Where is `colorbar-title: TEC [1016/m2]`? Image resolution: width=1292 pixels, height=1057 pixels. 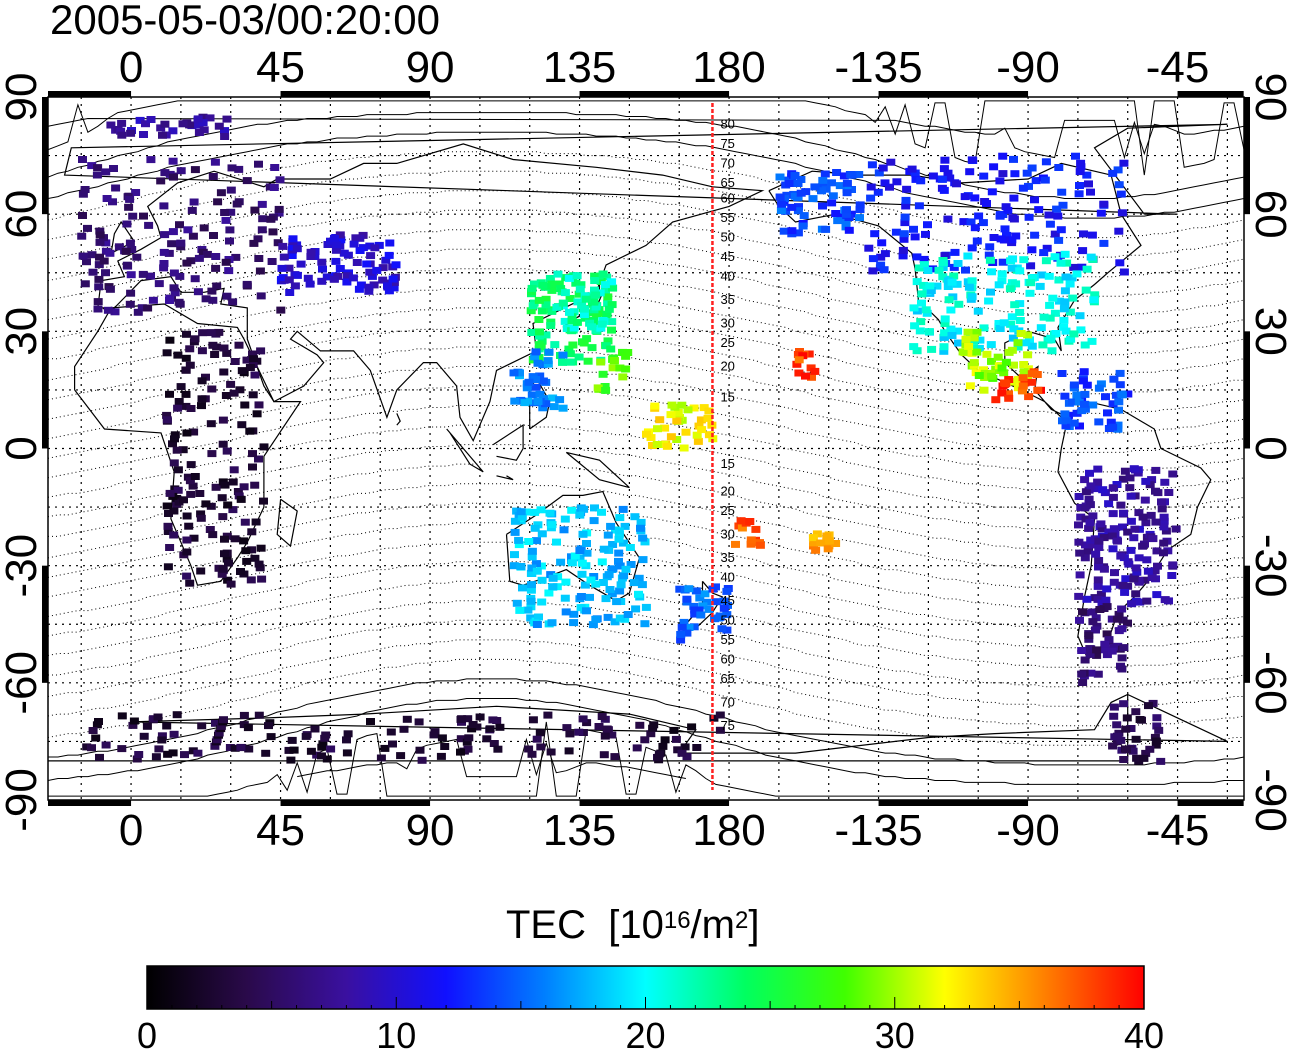
colorbar-title: TEC [1016/m2] is located at coordinates (632, 925).